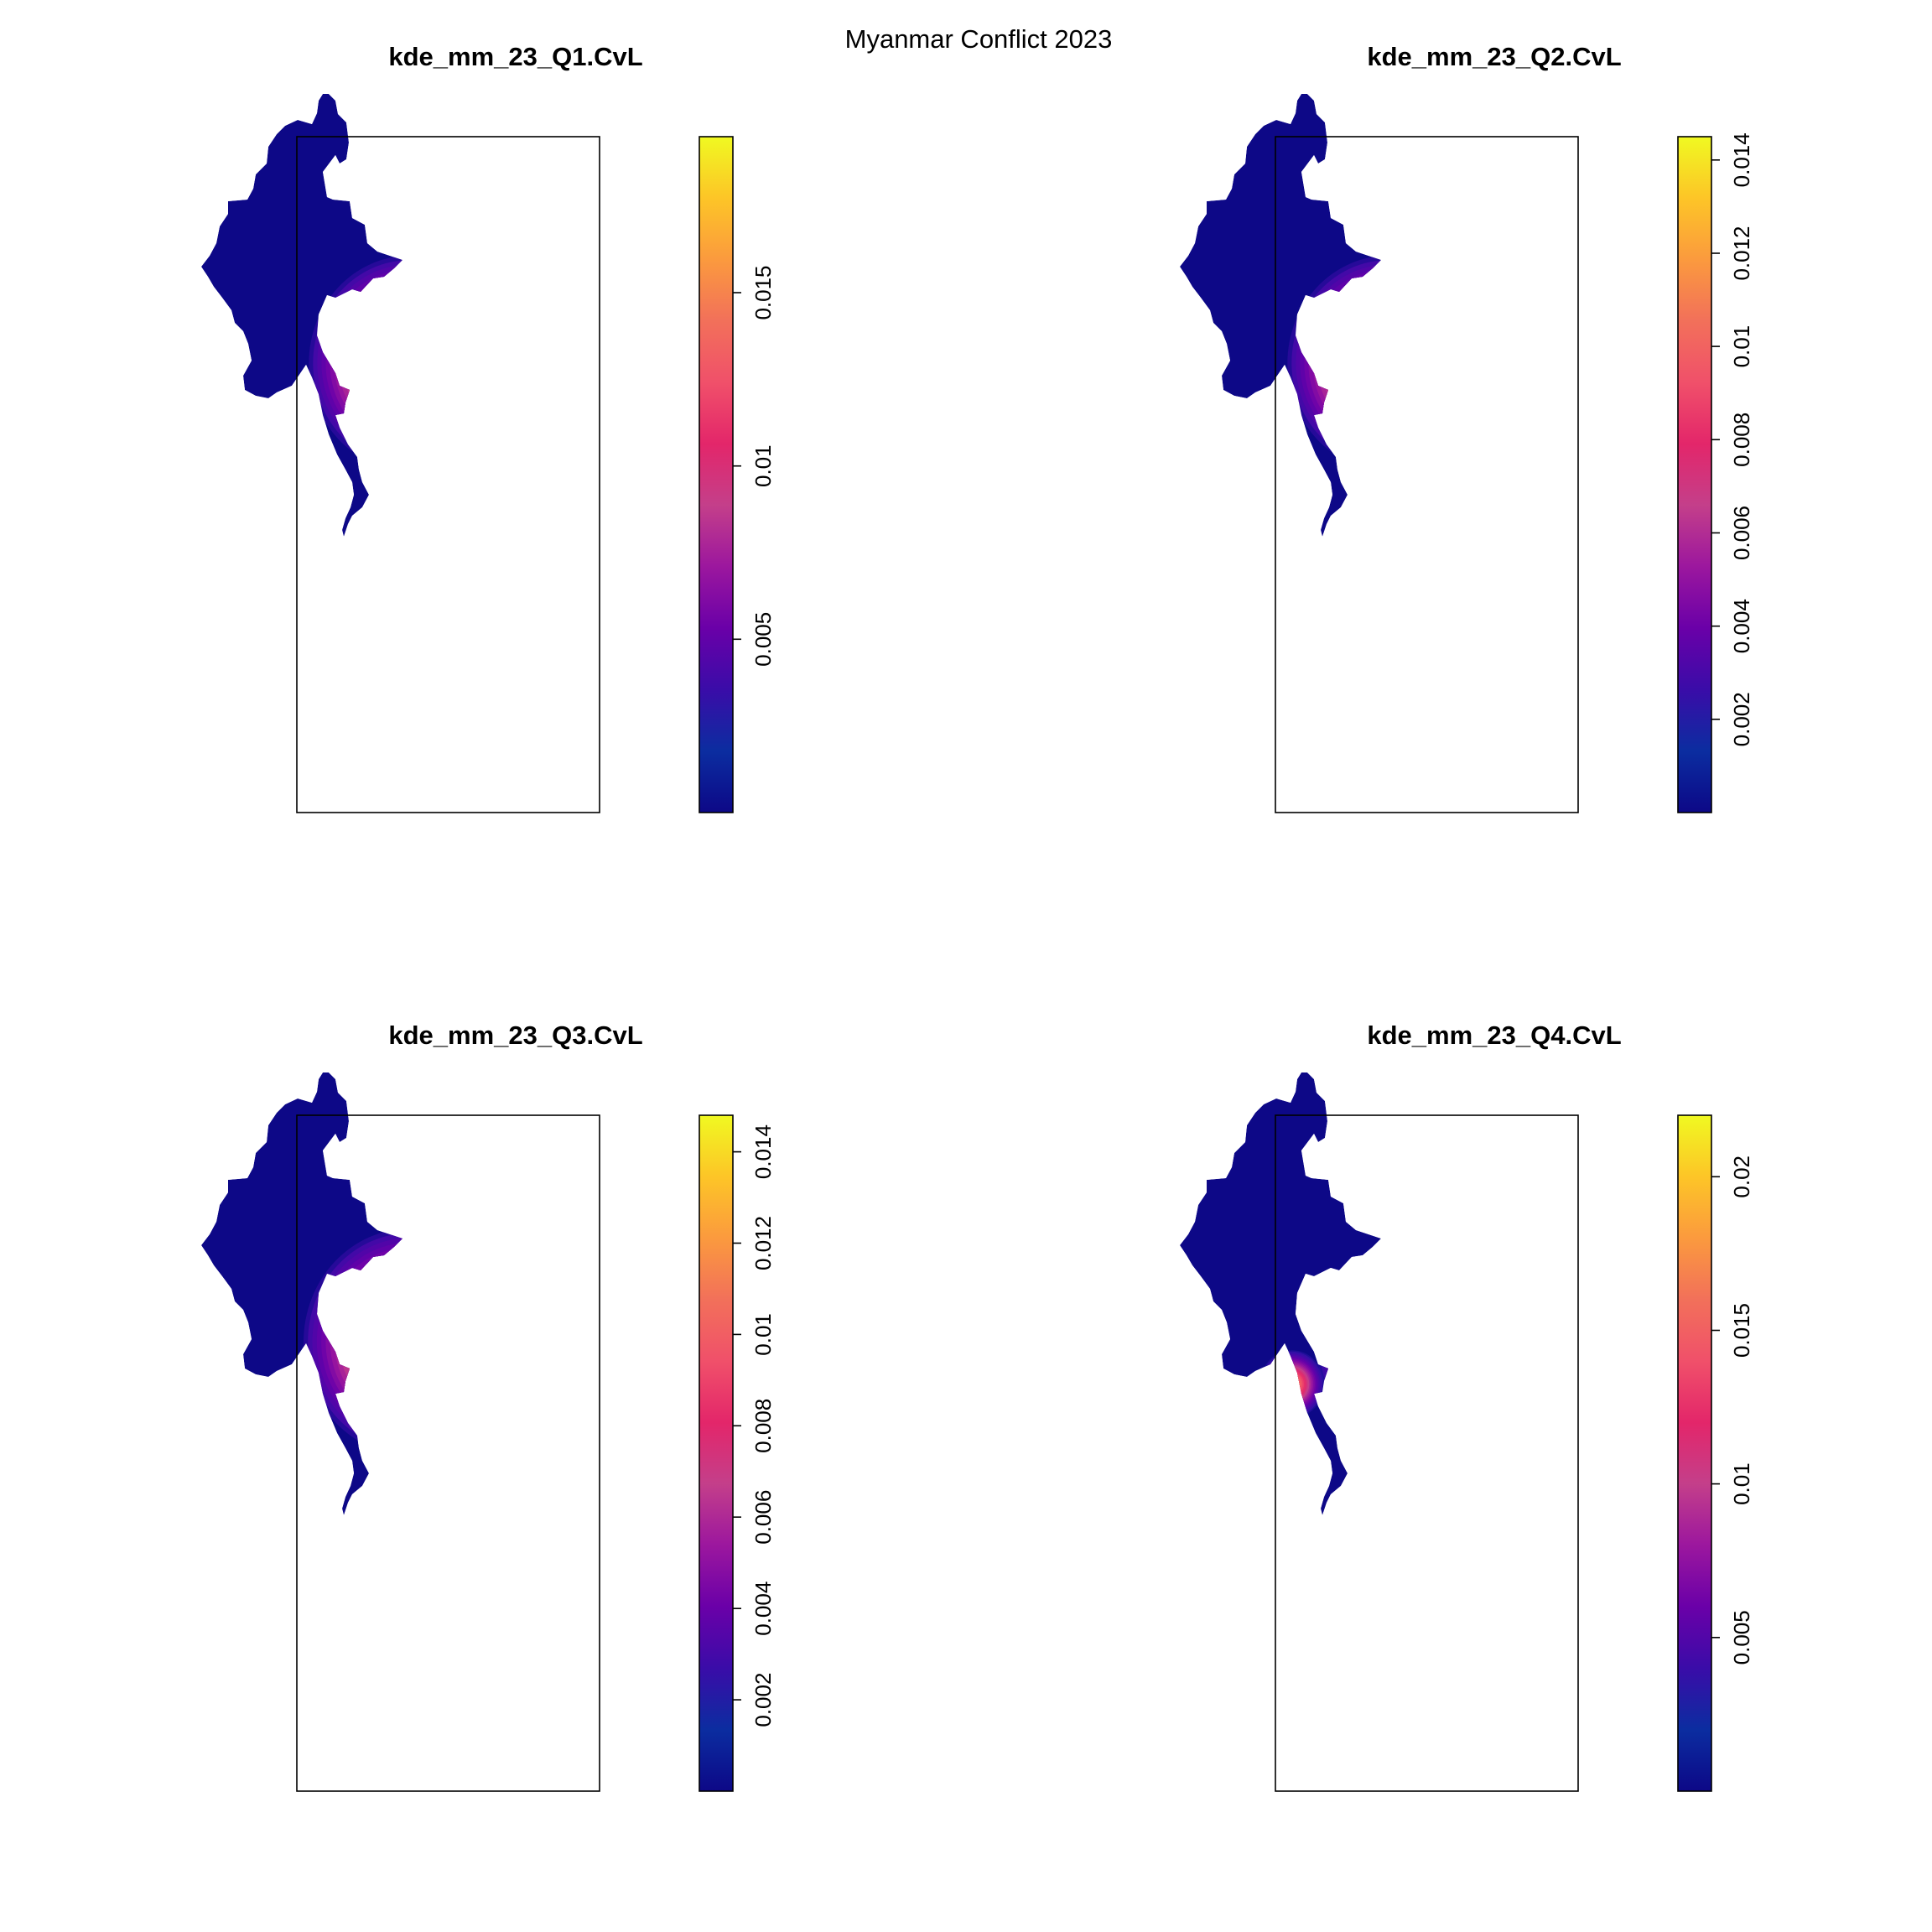  I want to click on colorbar-tick-label: 0.006, so click(1741, 533).